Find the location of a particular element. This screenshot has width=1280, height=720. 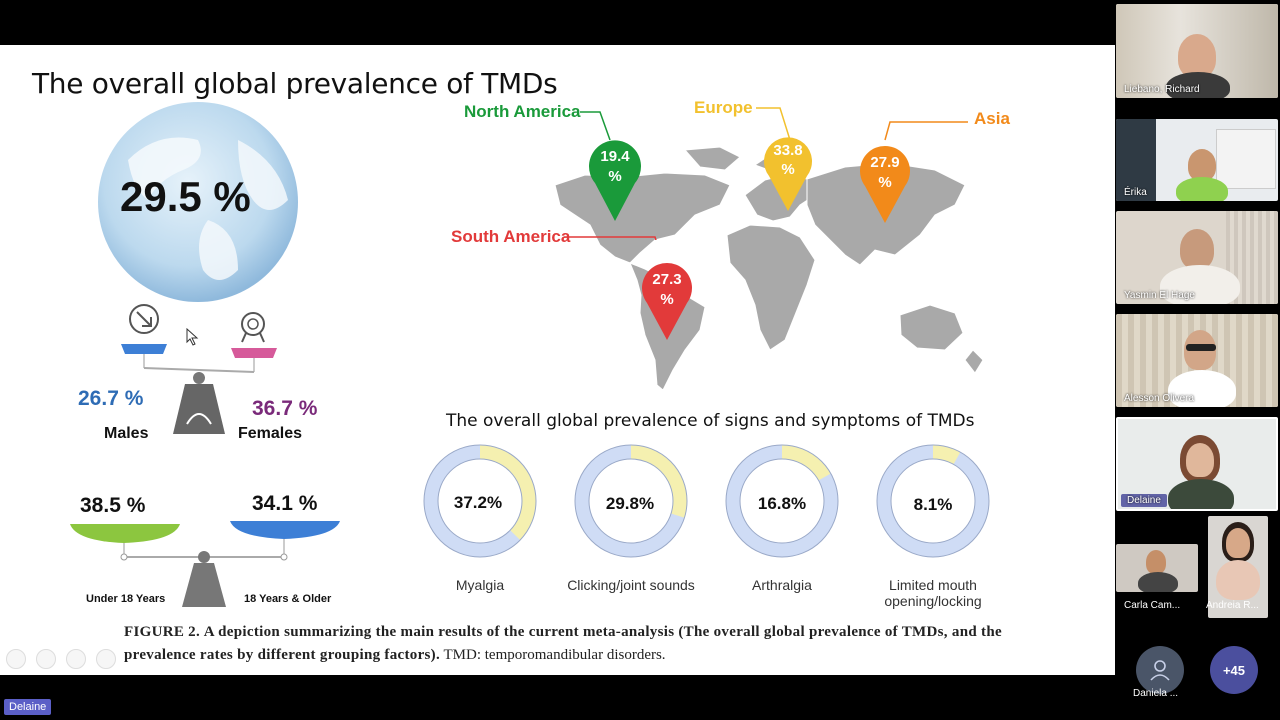

participant-tile: Yasmin El Hage is located at coordinates (1197, 257).